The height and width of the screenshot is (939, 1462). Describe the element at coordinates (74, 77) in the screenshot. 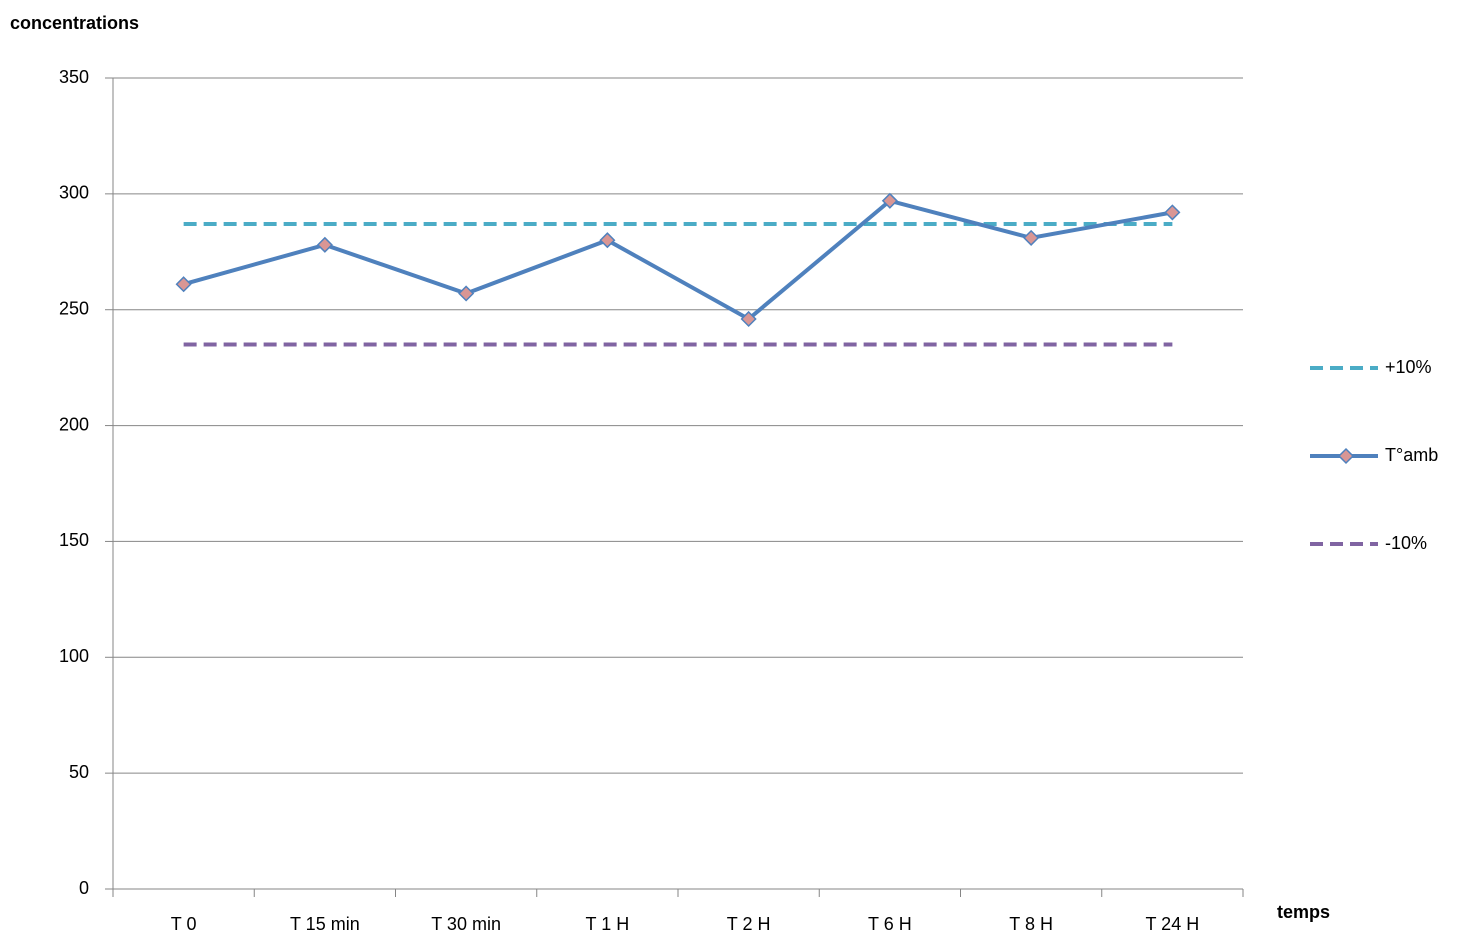

I see `y-tick-label: 350` at that location.